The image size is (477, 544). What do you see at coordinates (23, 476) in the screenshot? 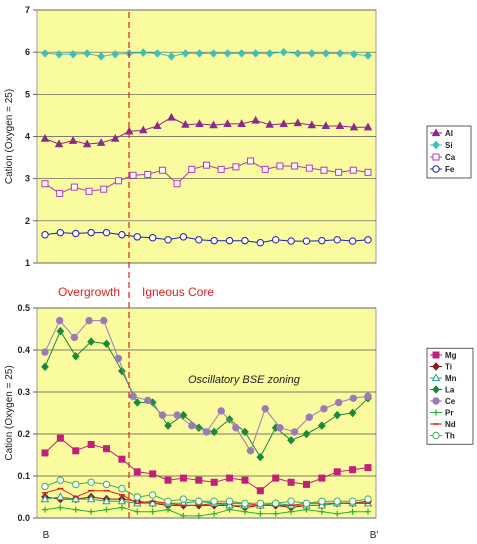
I see `y-tick-label: 0.1` at bounding box center [23, 476].